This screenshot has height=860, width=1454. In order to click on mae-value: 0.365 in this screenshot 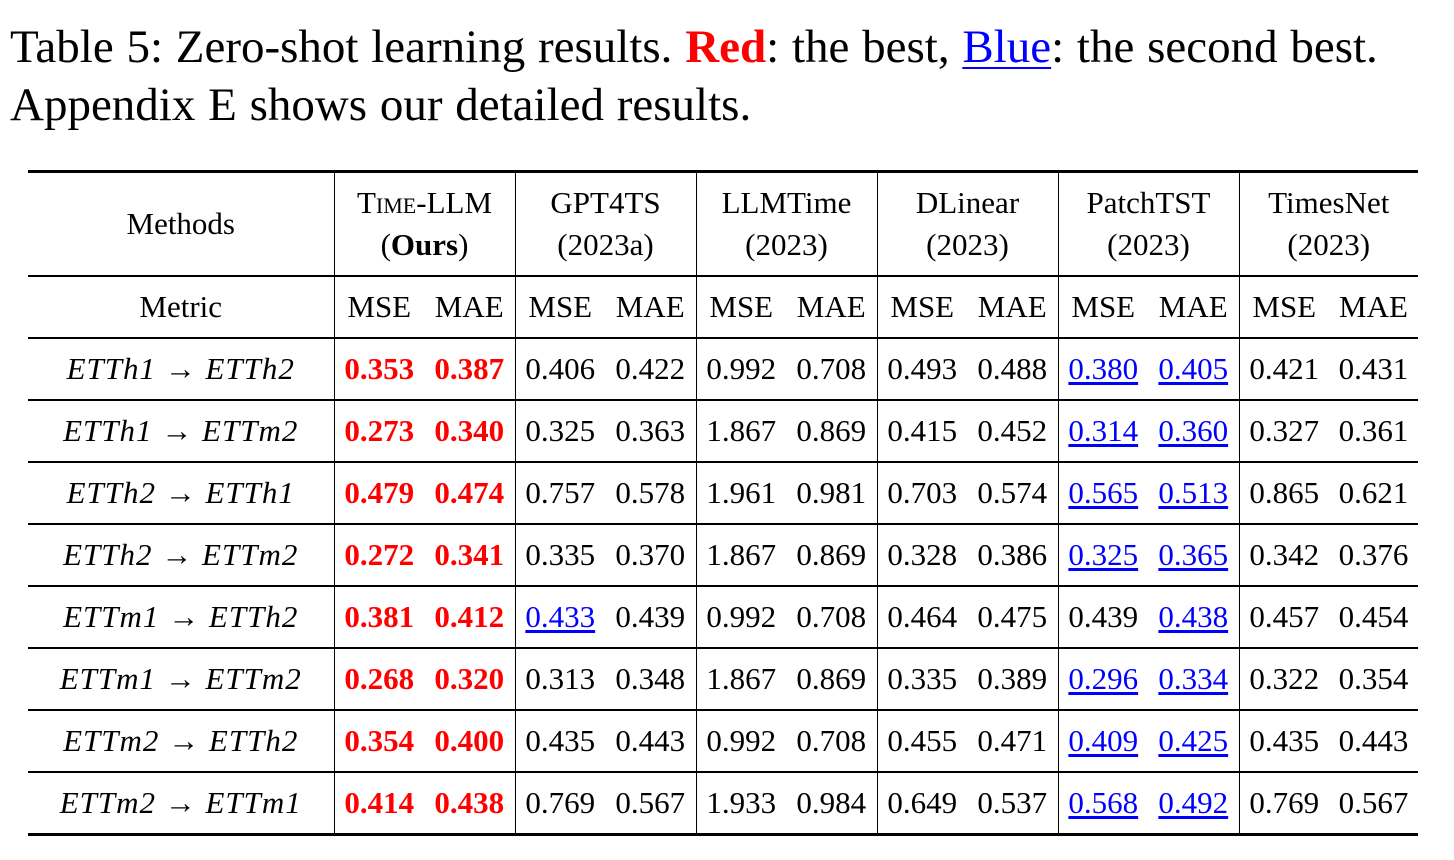, I will do `click(1193, 554)`.